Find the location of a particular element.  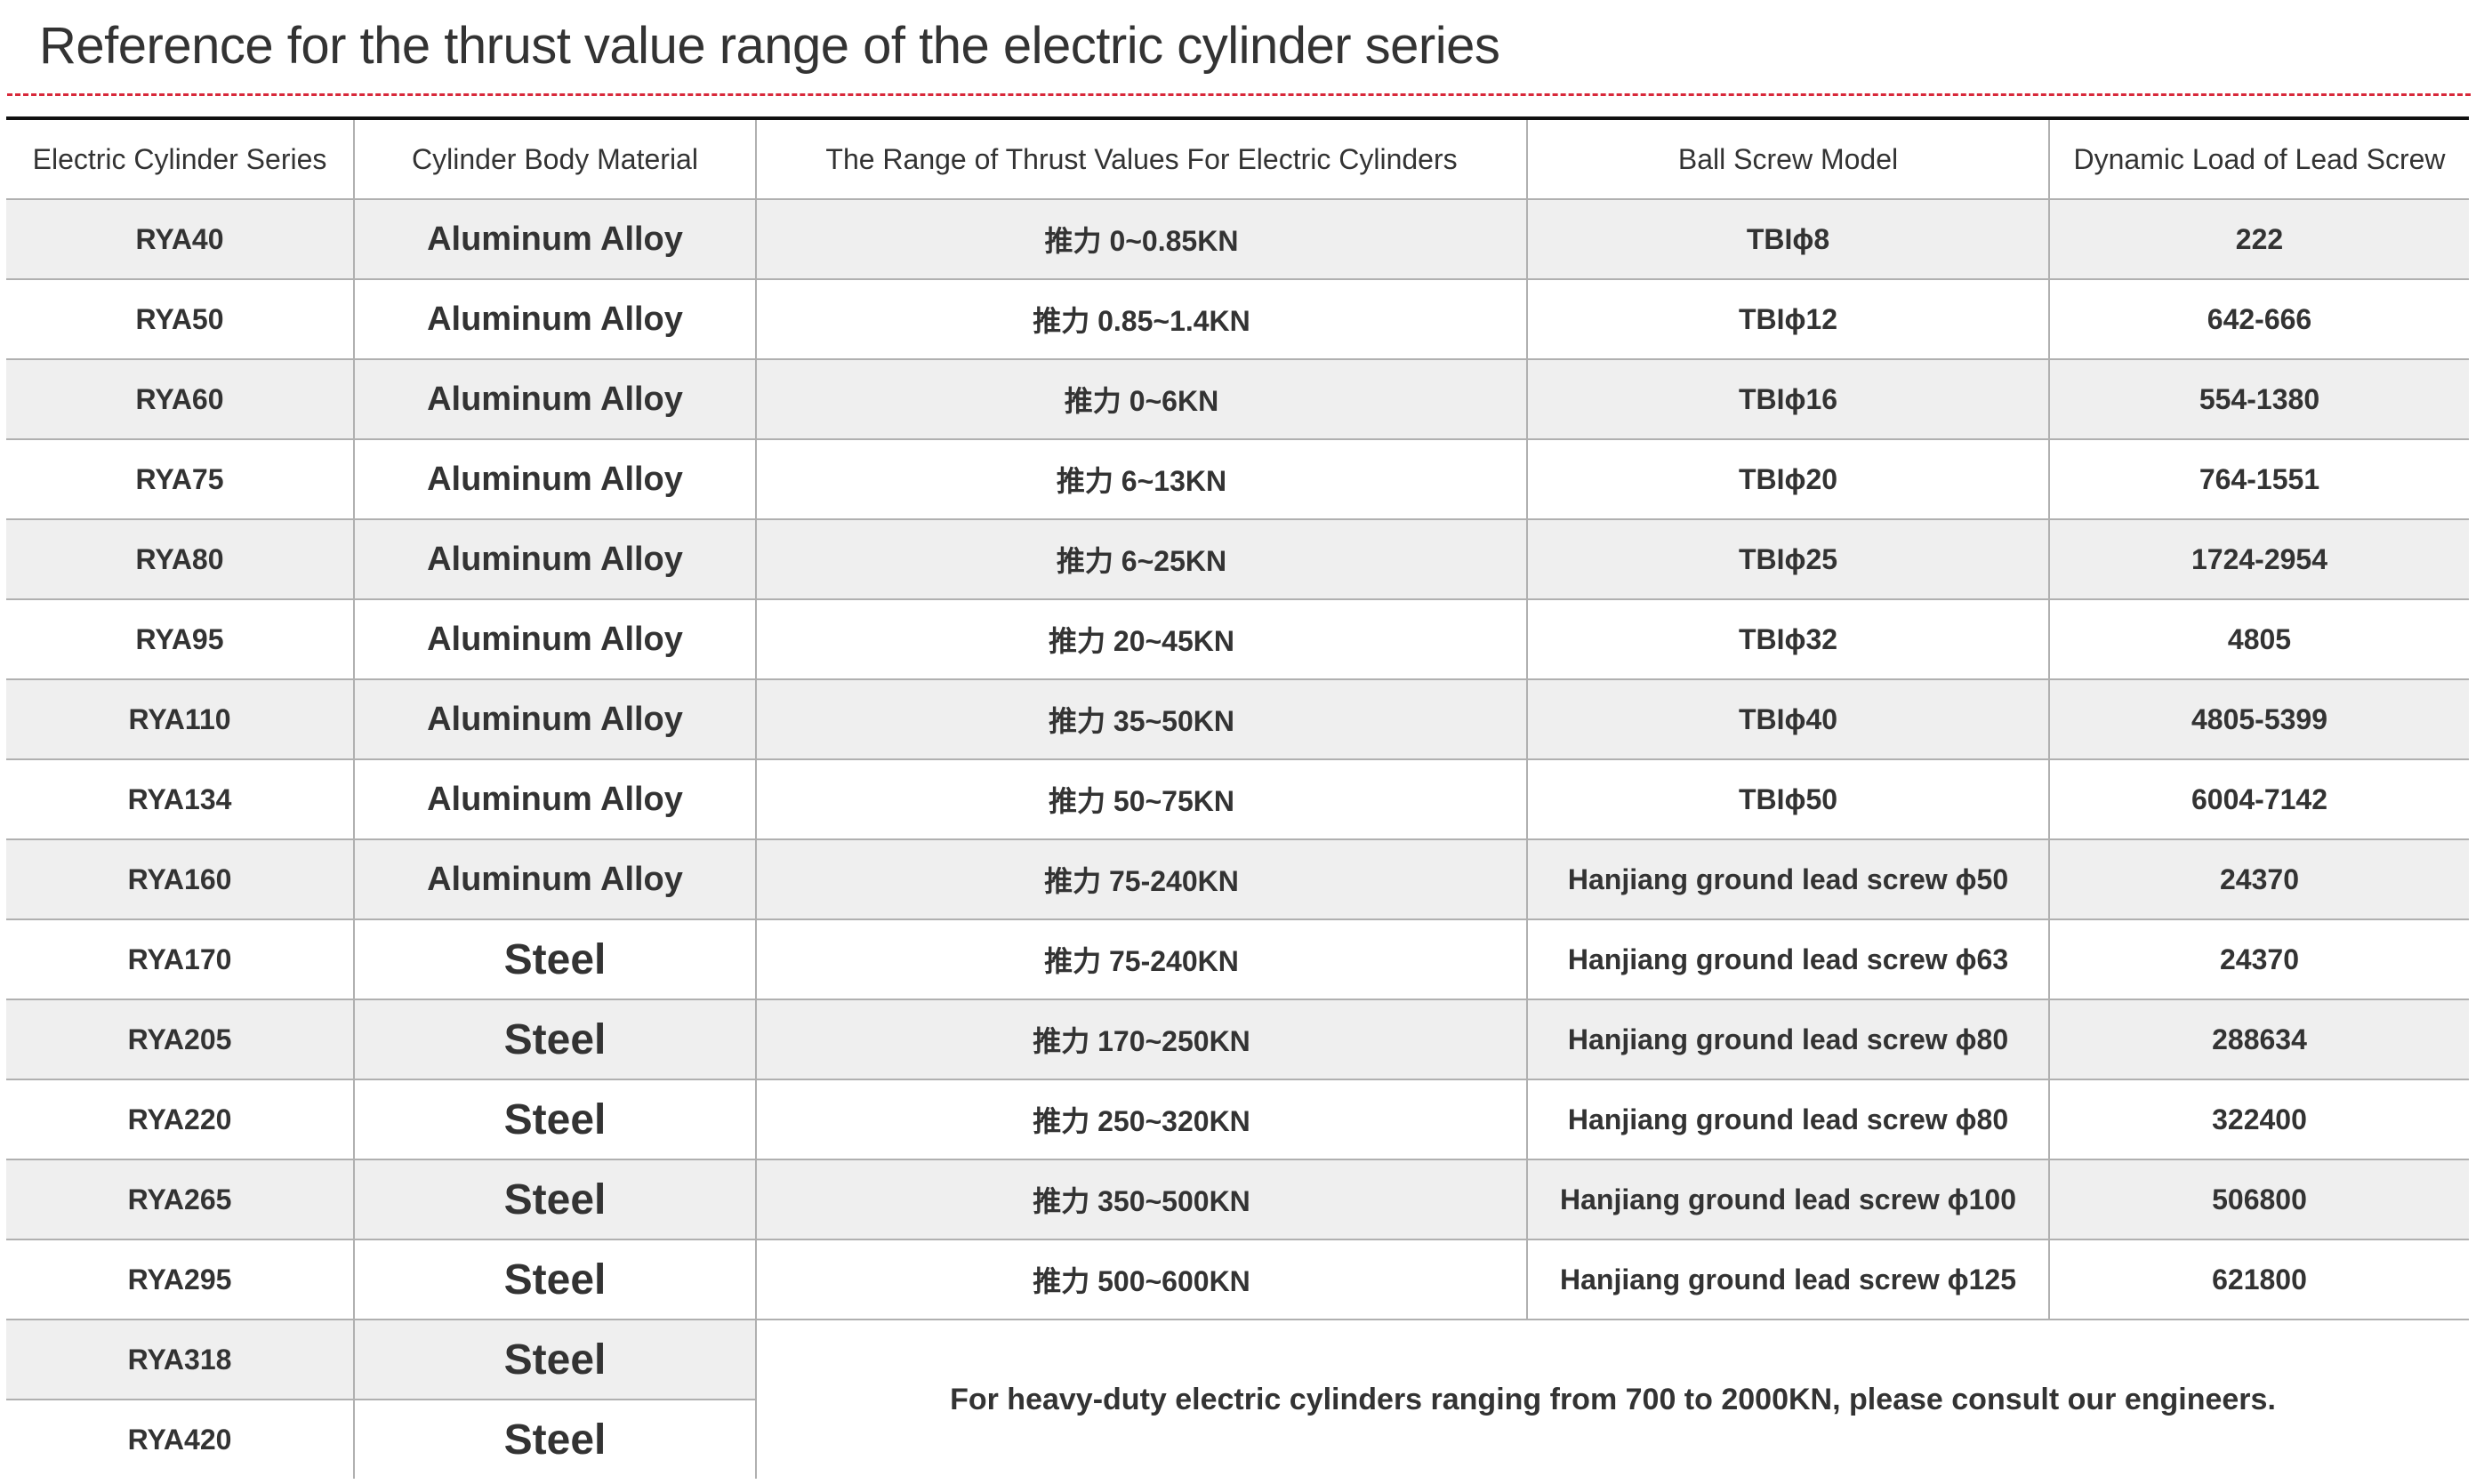

cell-dynamic-load: 222 is located at coordinates (2258, 239).